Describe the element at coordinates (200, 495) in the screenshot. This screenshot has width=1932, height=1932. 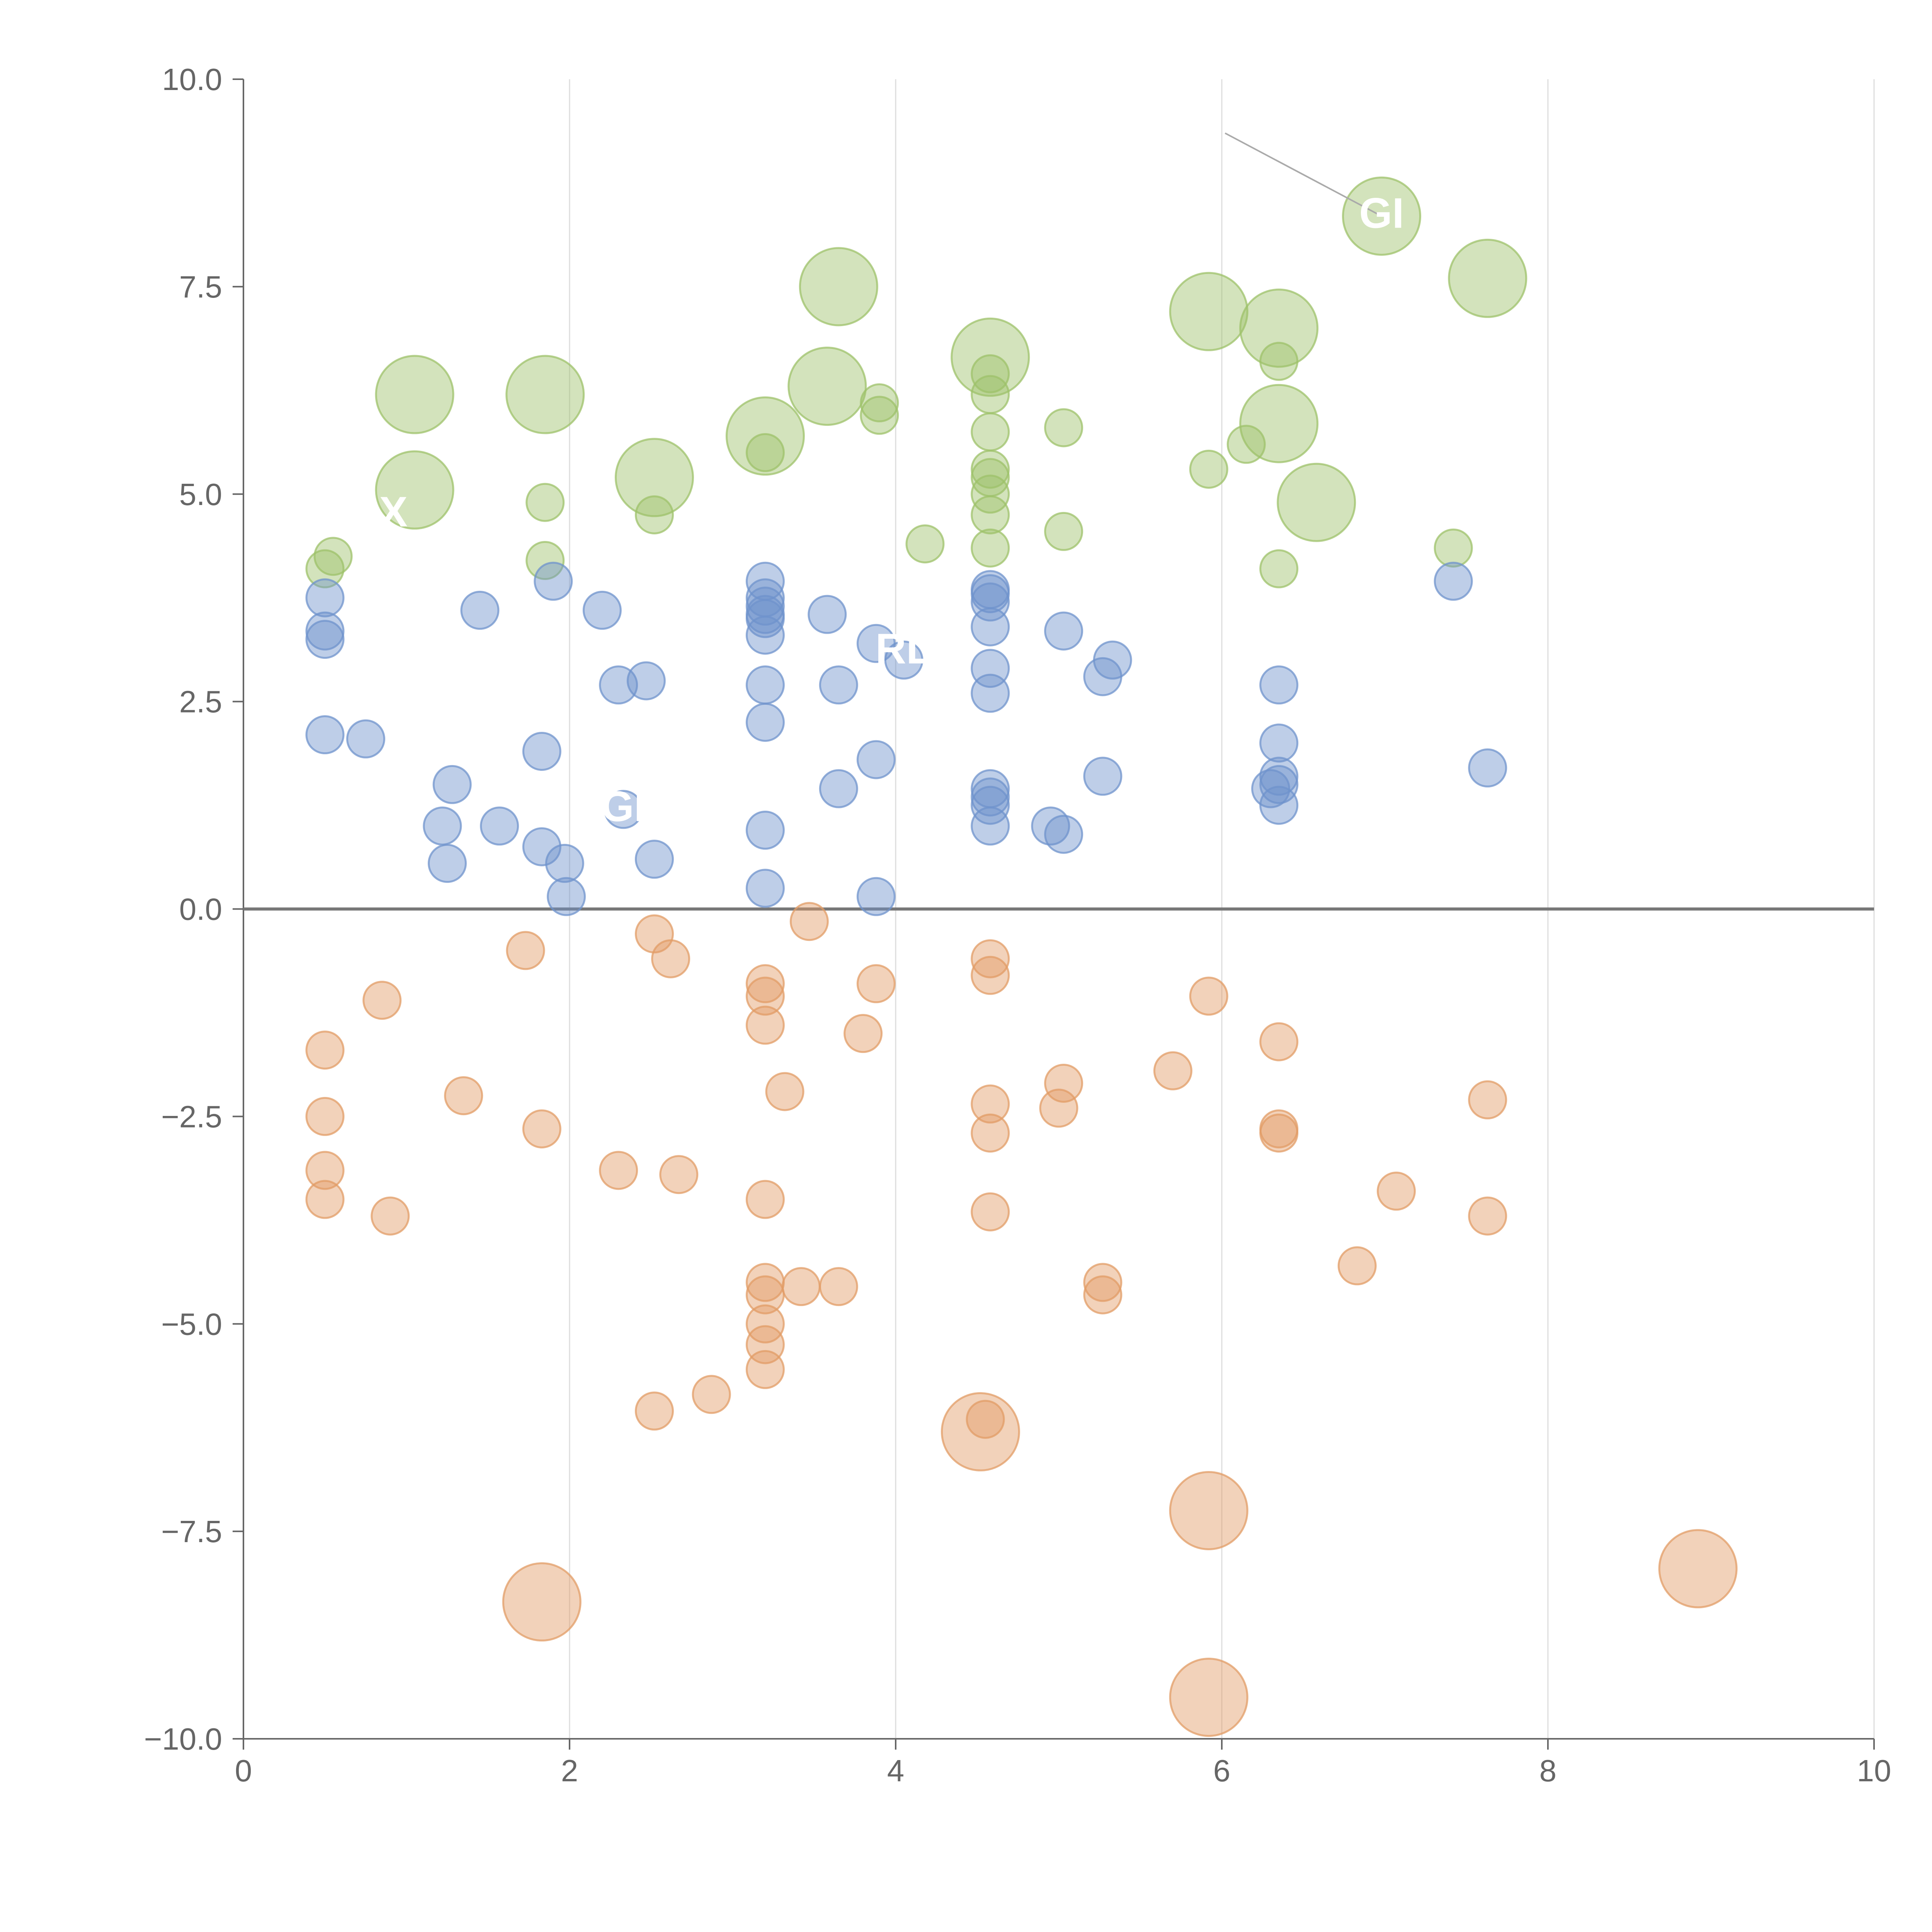
I see `y-tick-label: 5.0` at that location.